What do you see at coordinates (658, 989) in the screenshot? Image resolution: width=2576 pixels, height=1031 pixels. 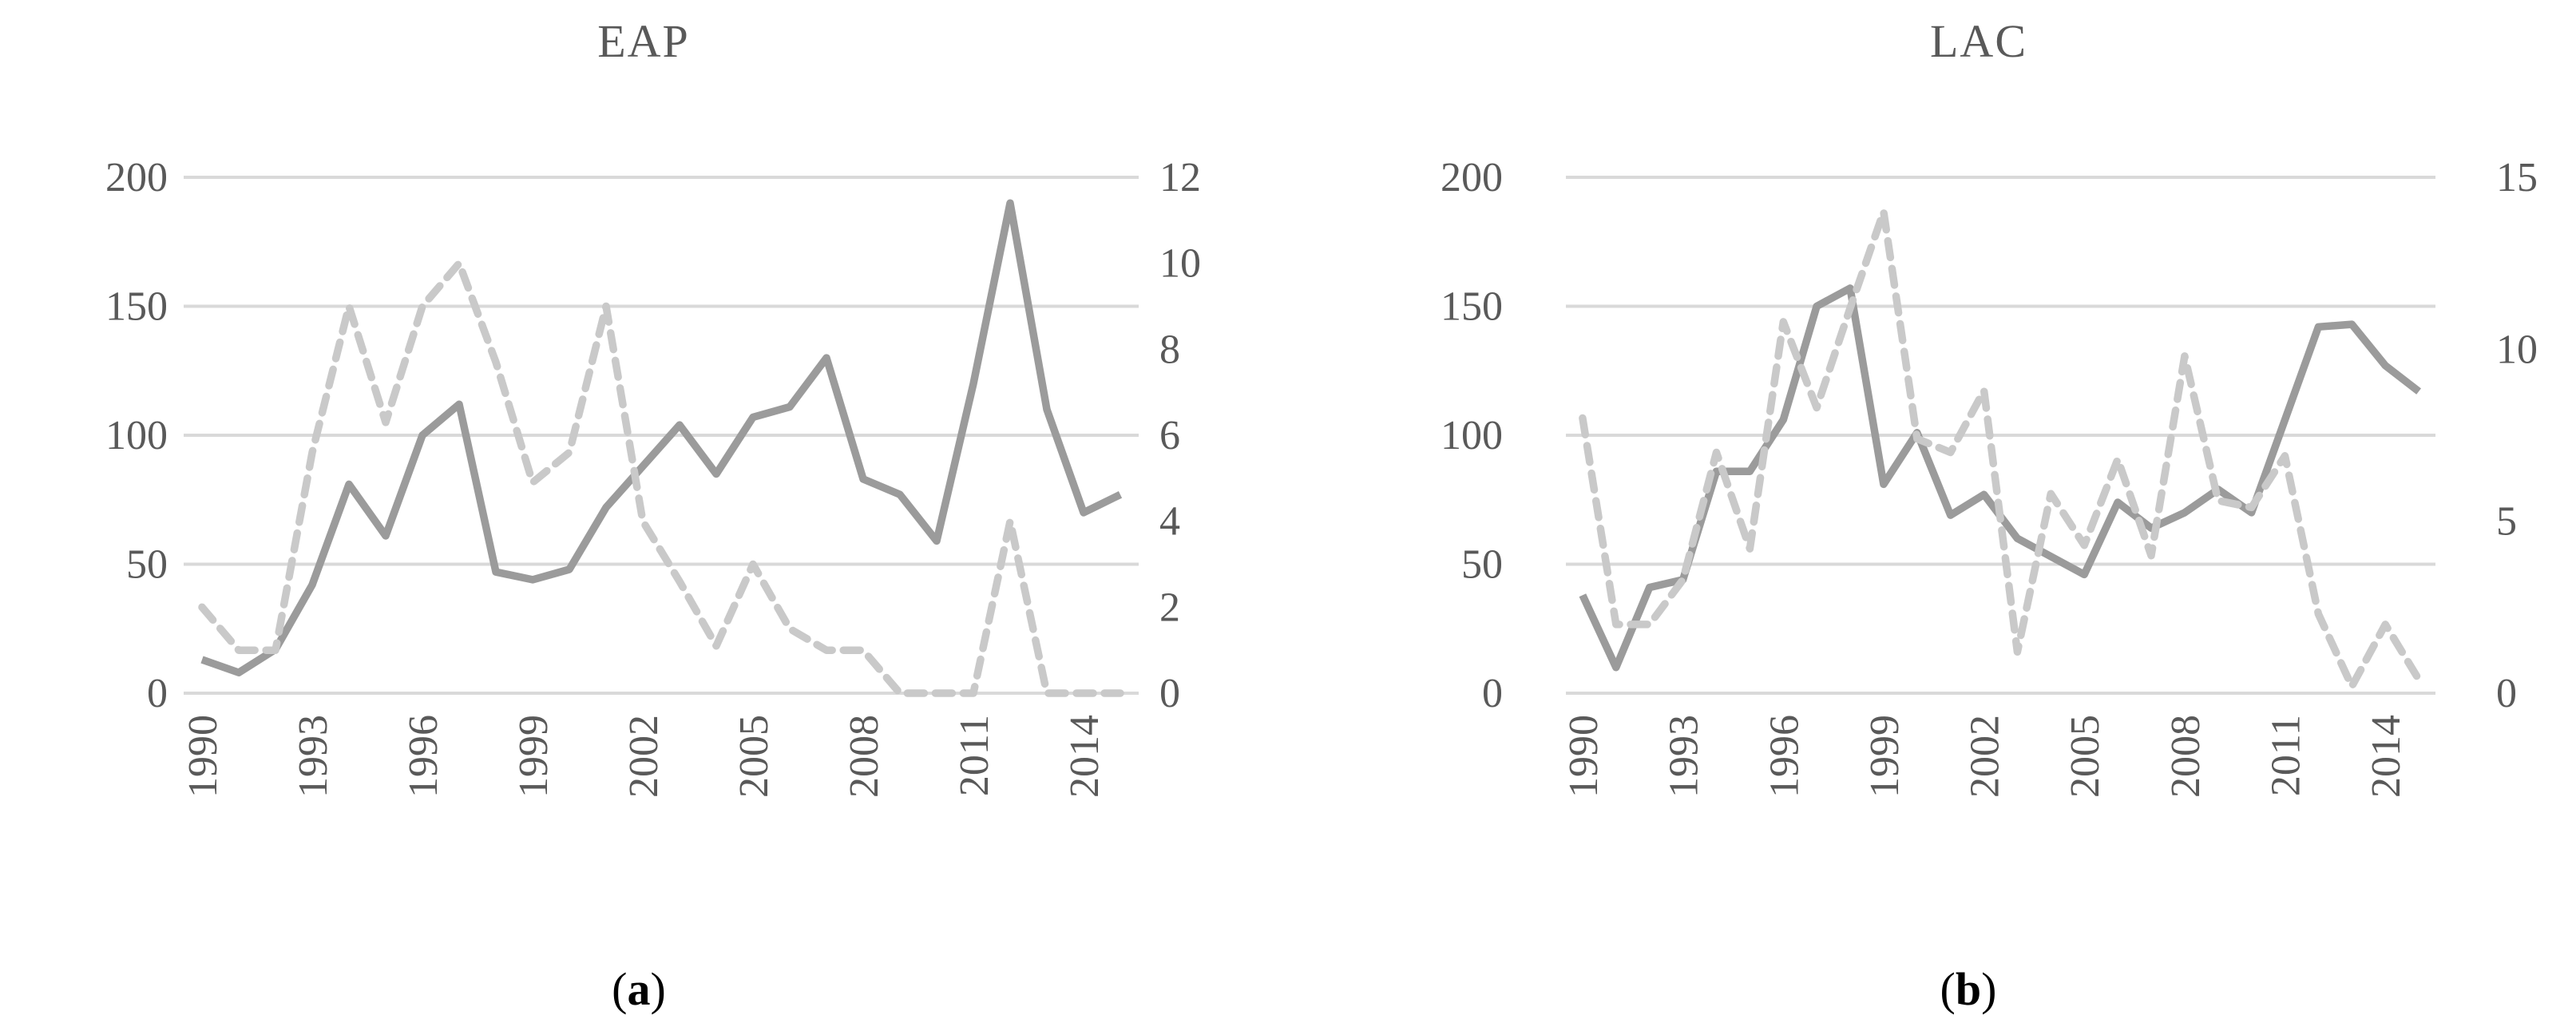 I see `caption-a-close: )` at bounding box center [658, 989].